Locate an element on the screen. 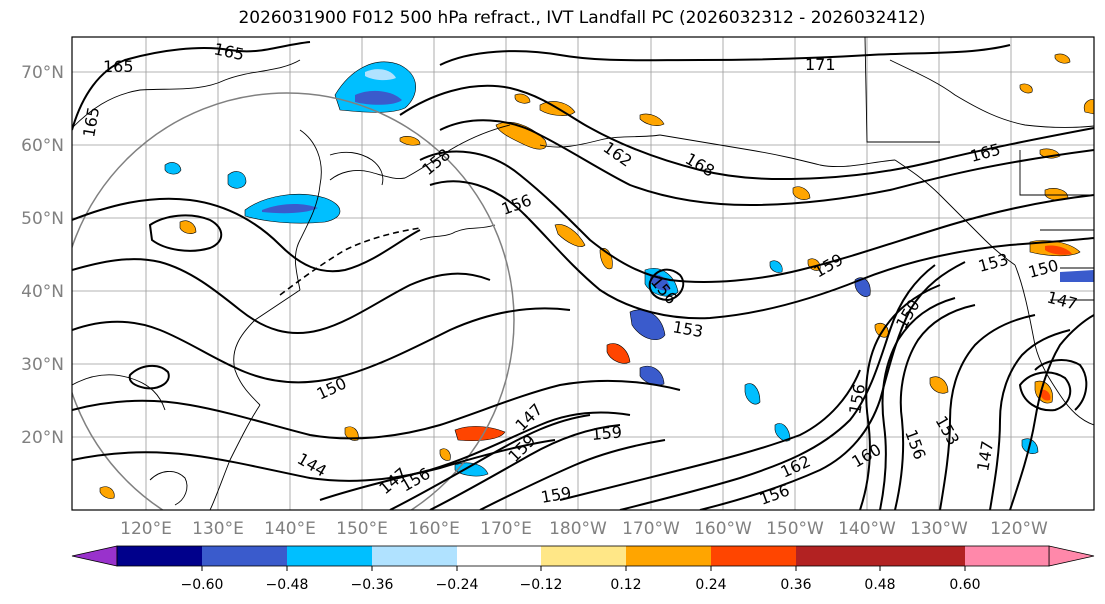 This screenshot has height=604, width=1105. lon-label: 180°W is located at coordinates (578, 529).